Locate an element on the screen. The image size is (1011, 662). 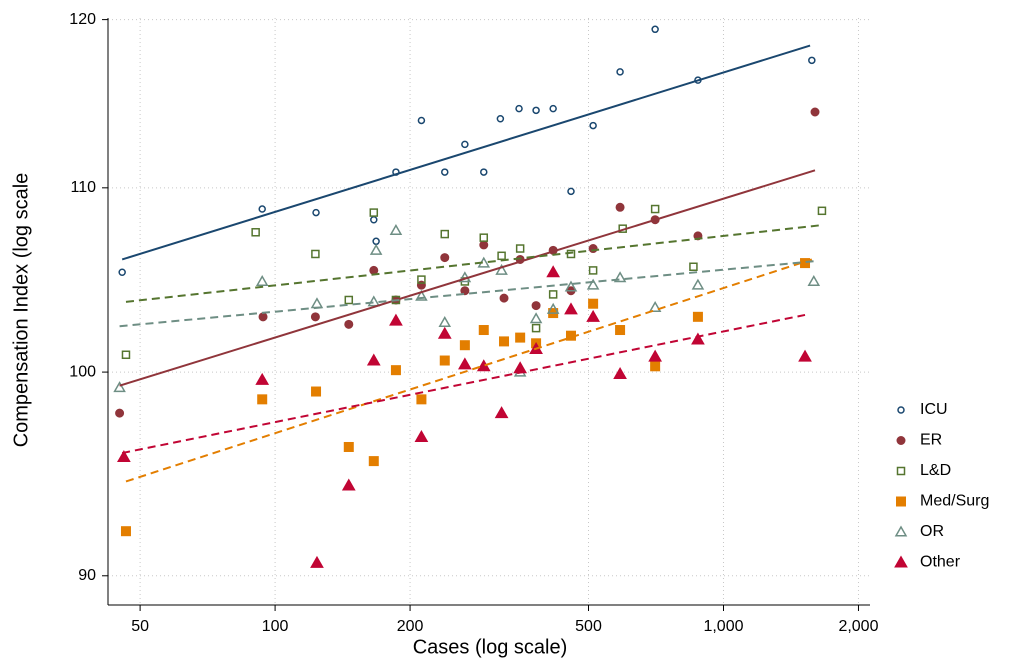
legend-label: ER is located at coordinates (931, 440).